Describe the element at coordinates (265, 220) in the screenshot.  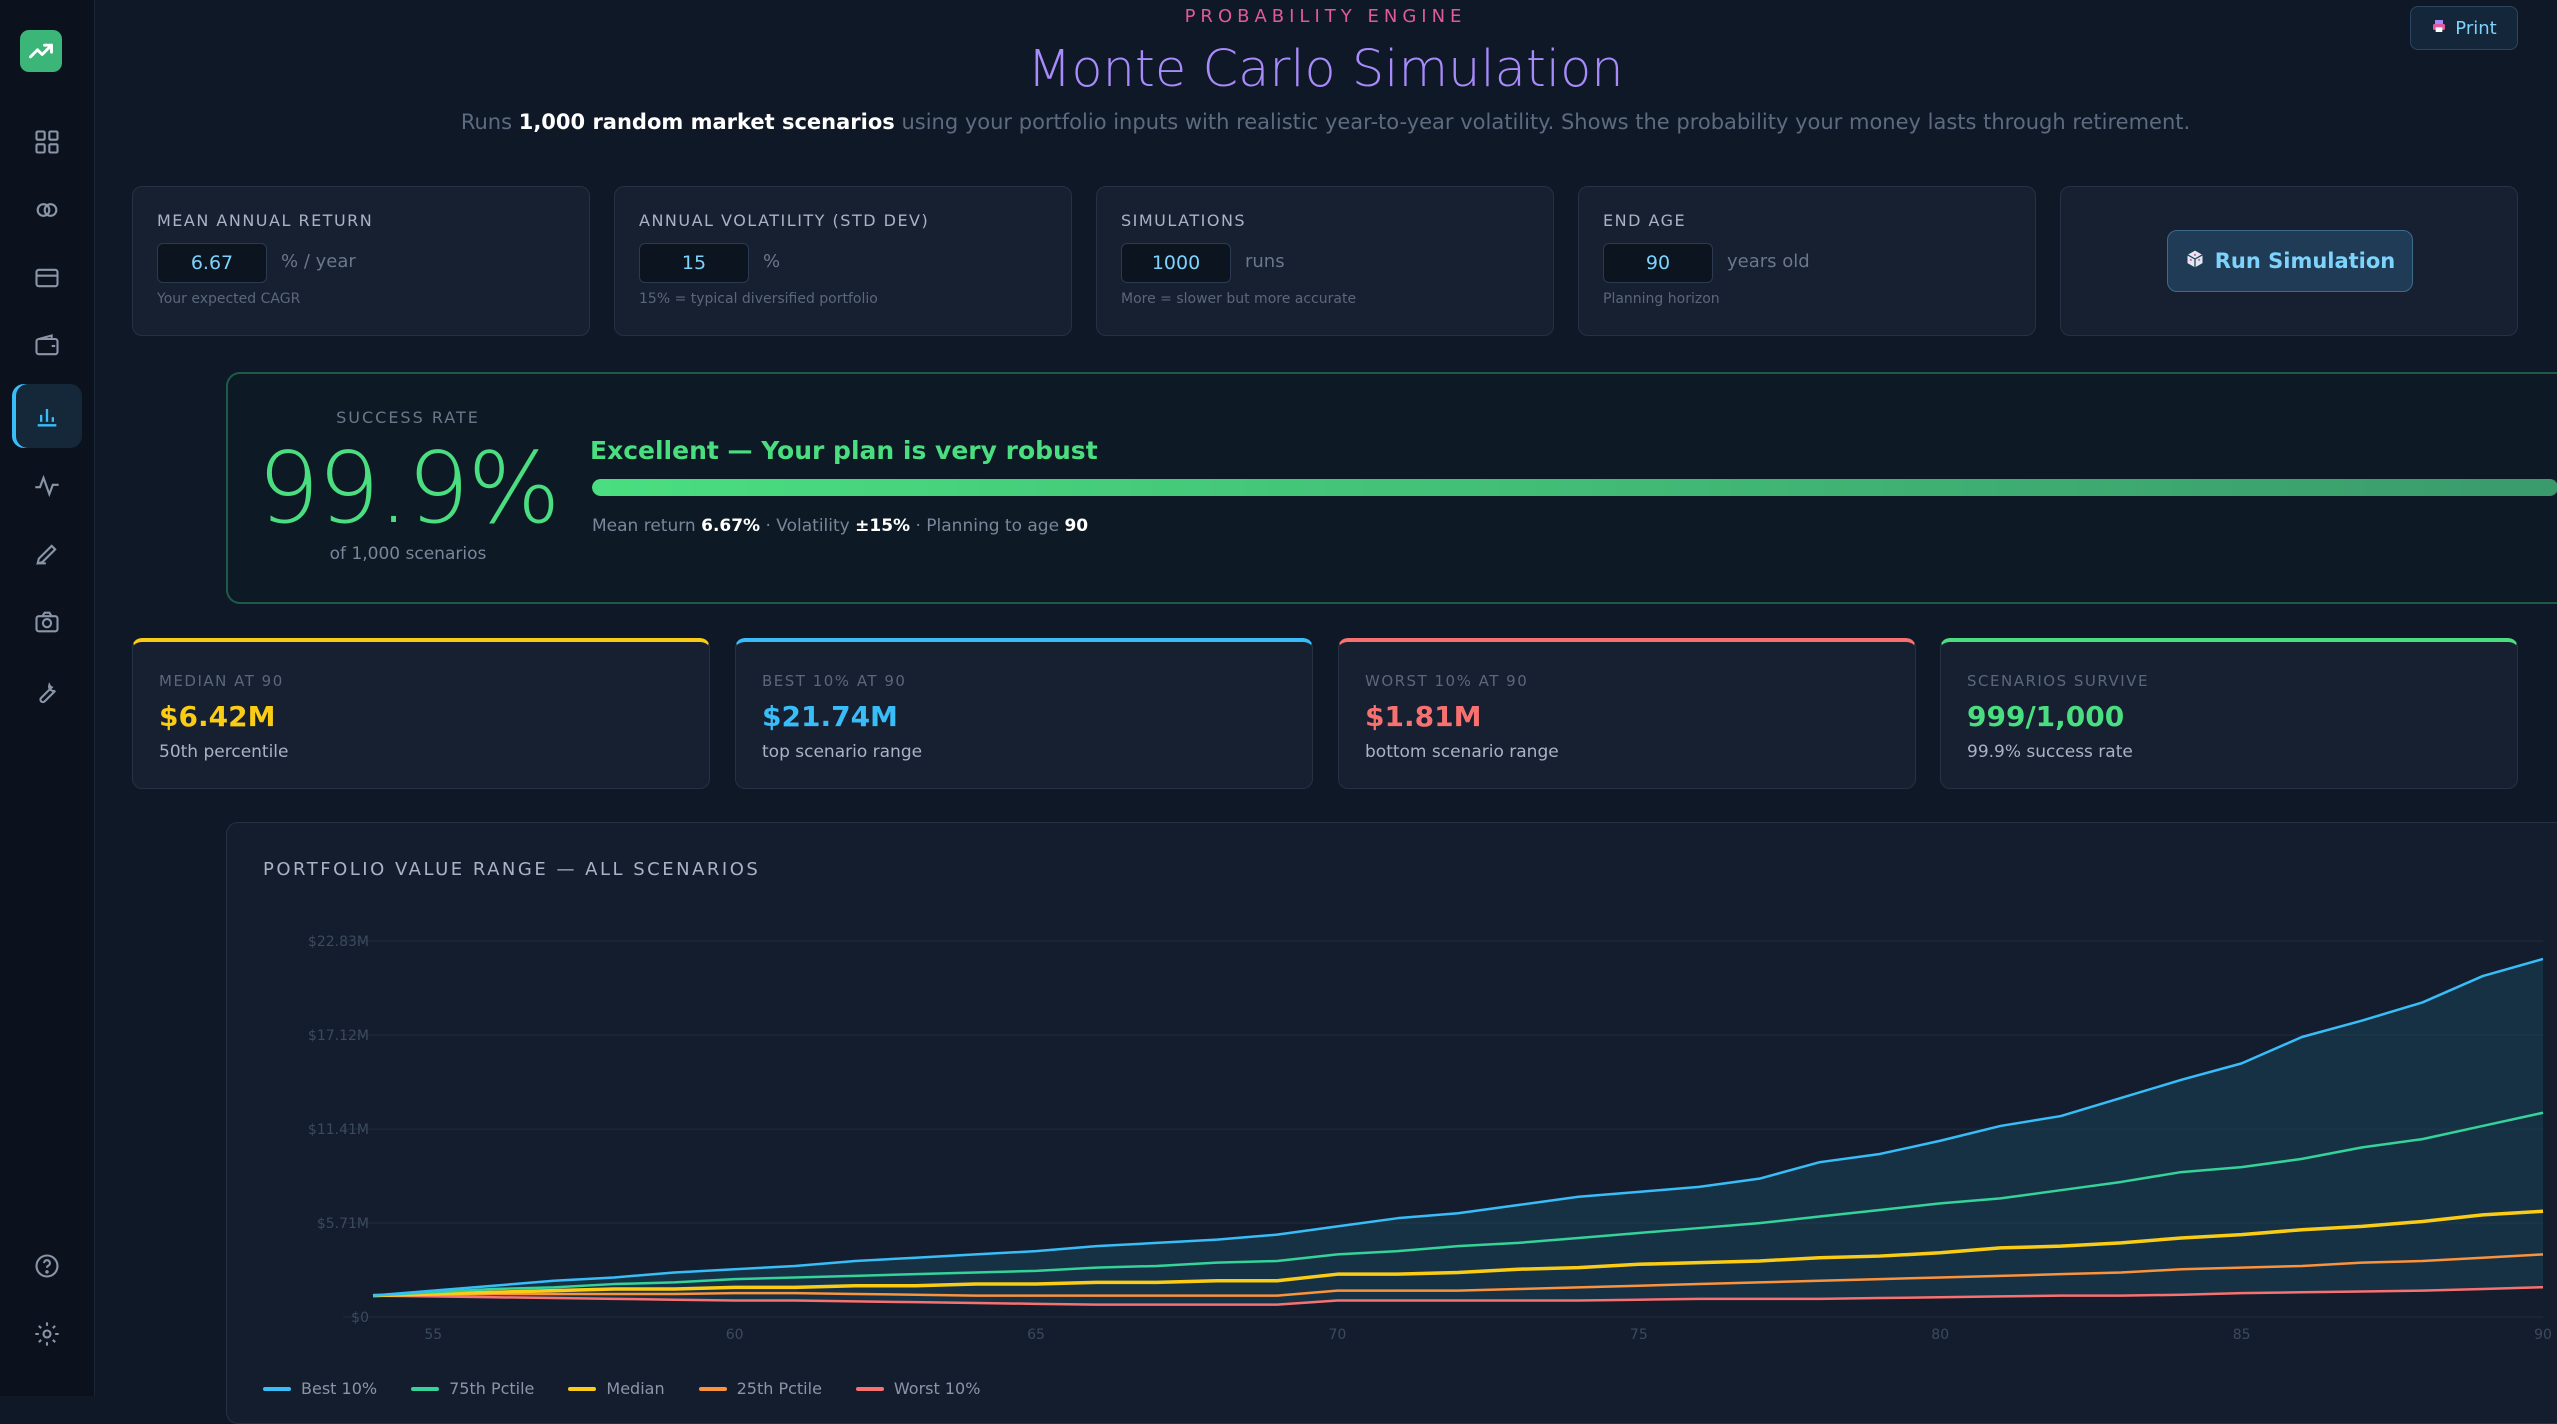
I see `input-label: MEAN ANNUAL RETURN` at that location.